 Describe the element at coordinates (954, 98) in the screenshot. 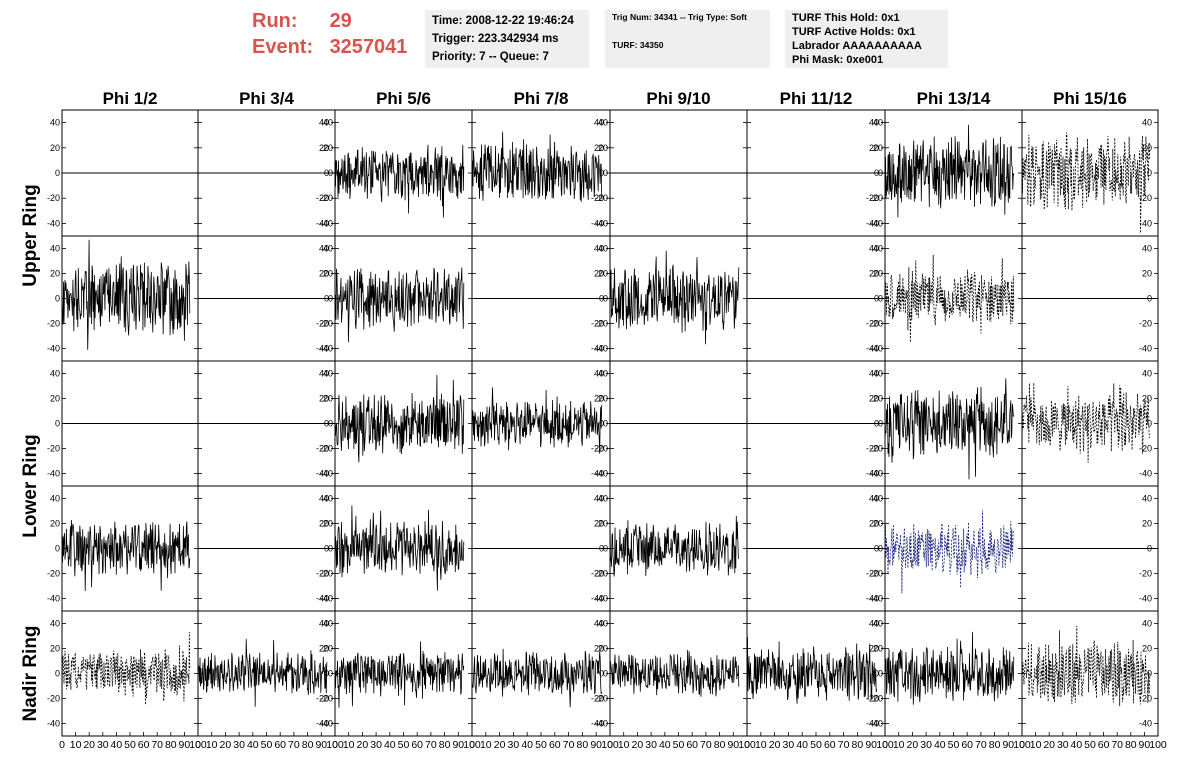

I see `column-header: Phi 13/14` at that location.